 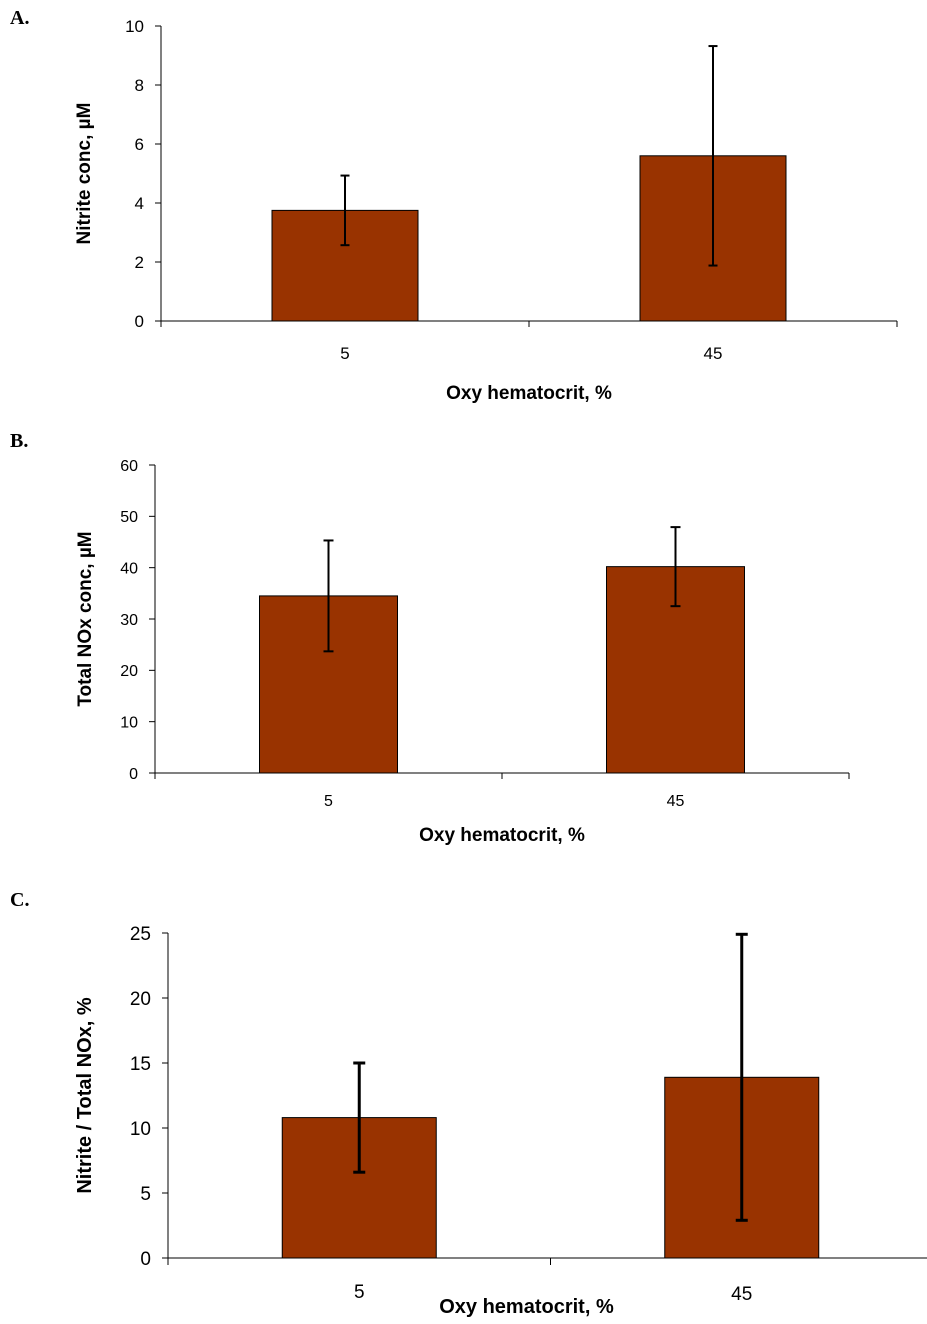 I want to click on y-tick-label: 4, so click(x=139, y=203).